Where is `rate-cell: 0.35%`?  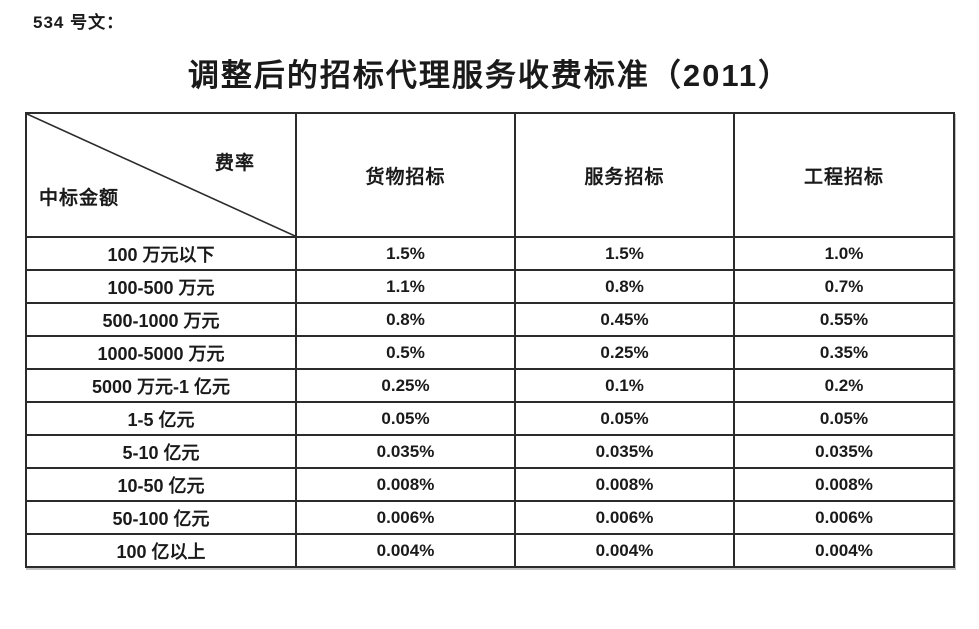 rate-cell: 0.35% is located at coordinates (844, 352).